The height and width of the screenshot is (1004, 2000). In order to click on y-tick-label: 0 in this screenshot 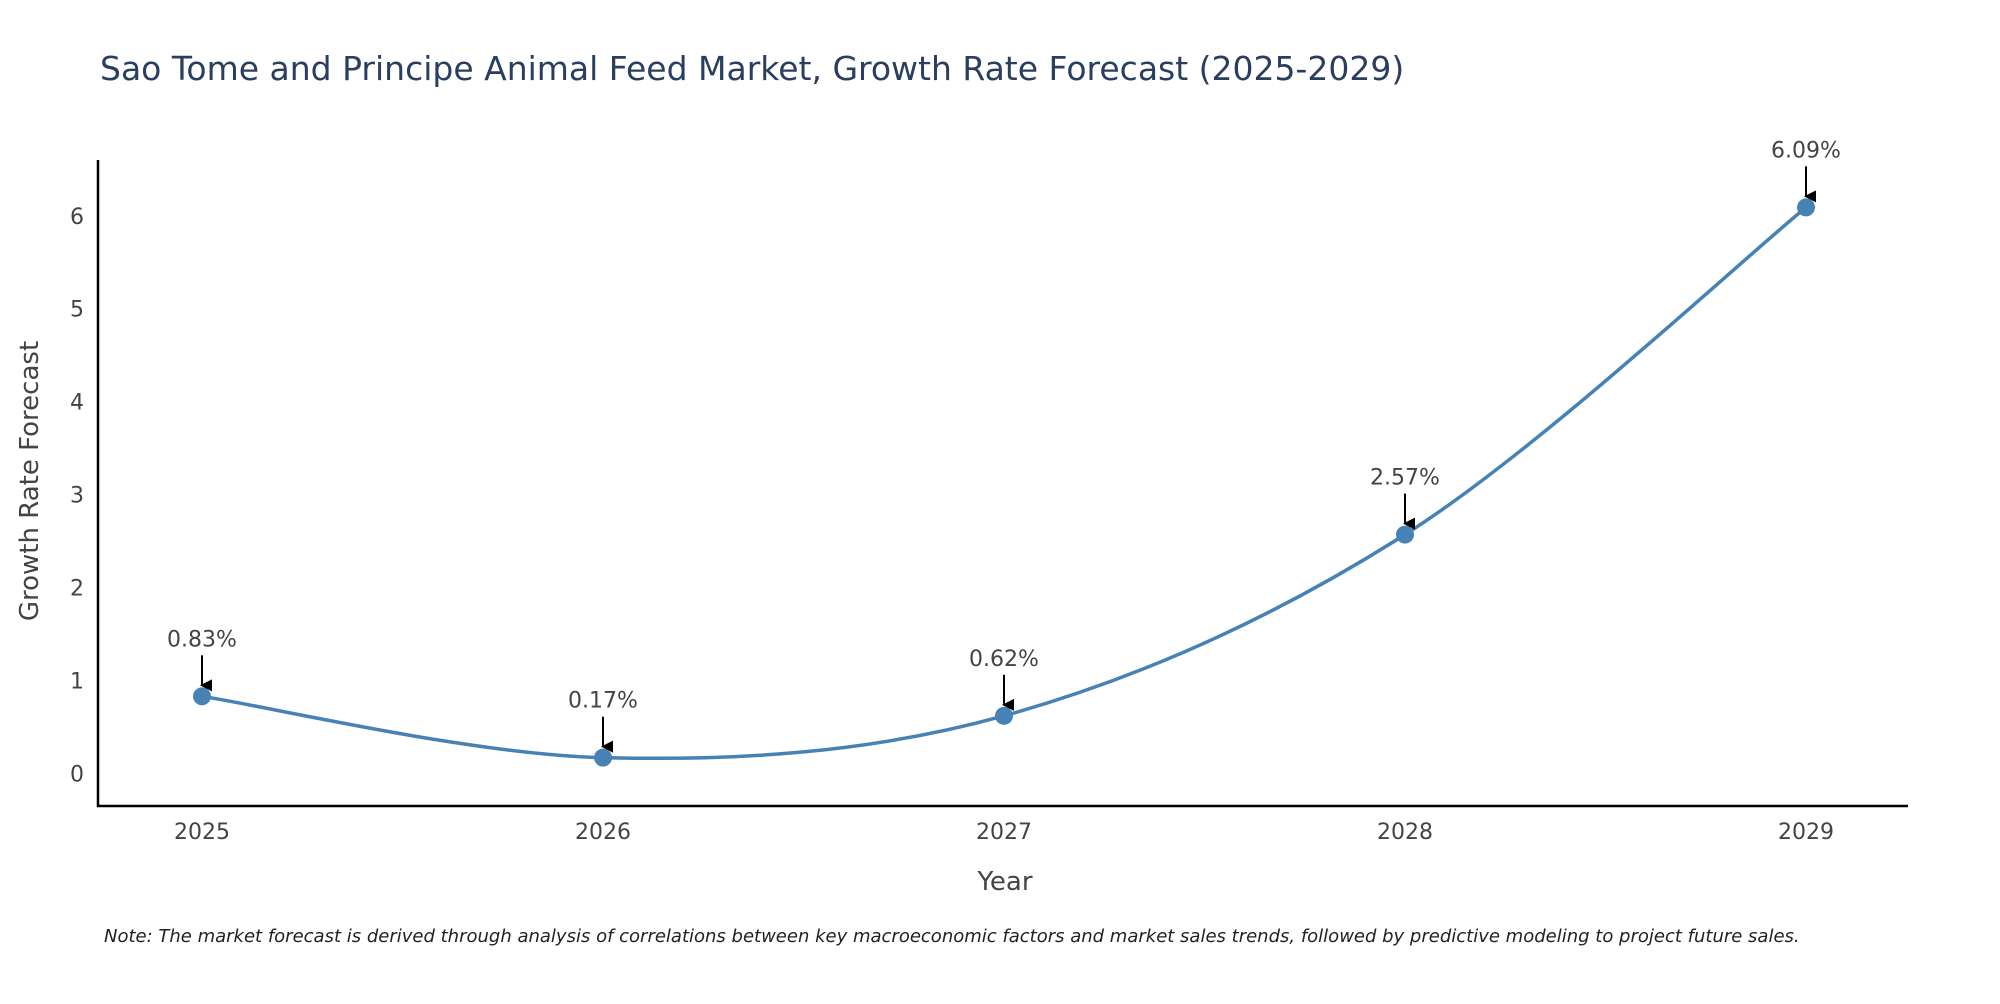, I will do `click(77, 774)`.